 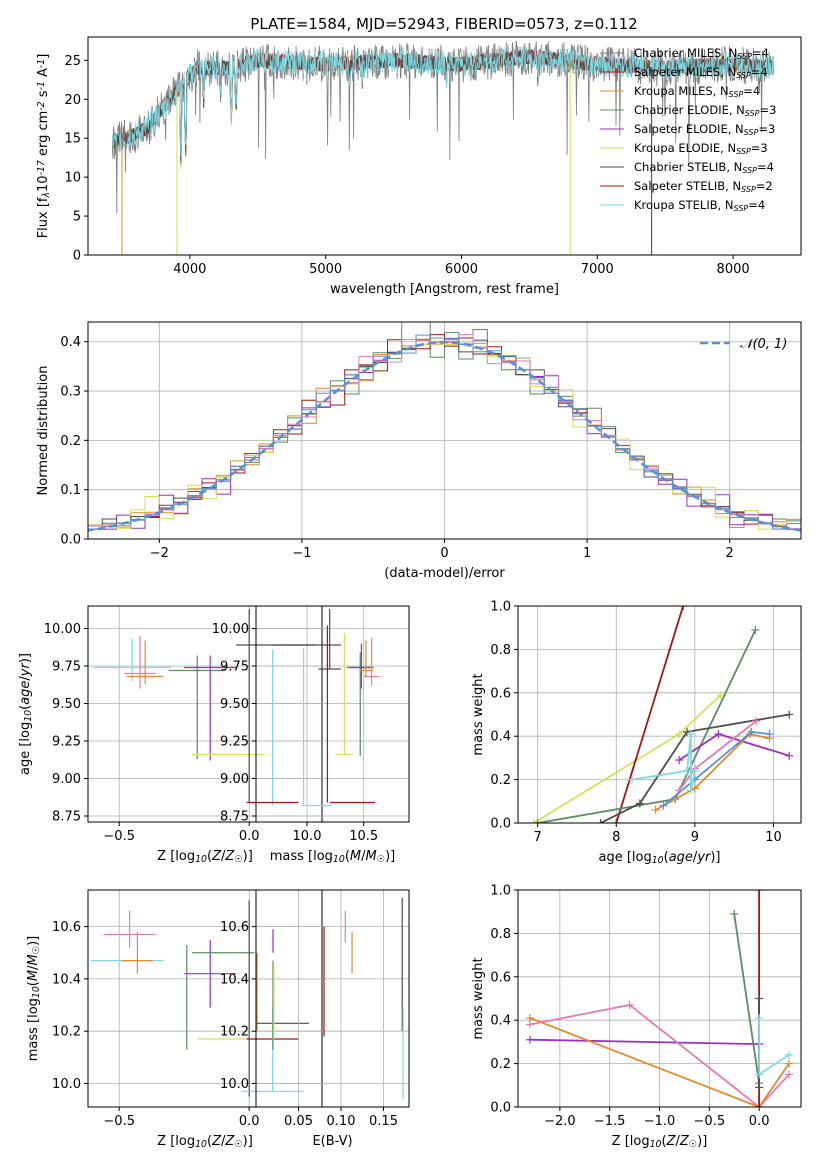 I want to click on x-tick-label: 9, so click(x=695, y=837).